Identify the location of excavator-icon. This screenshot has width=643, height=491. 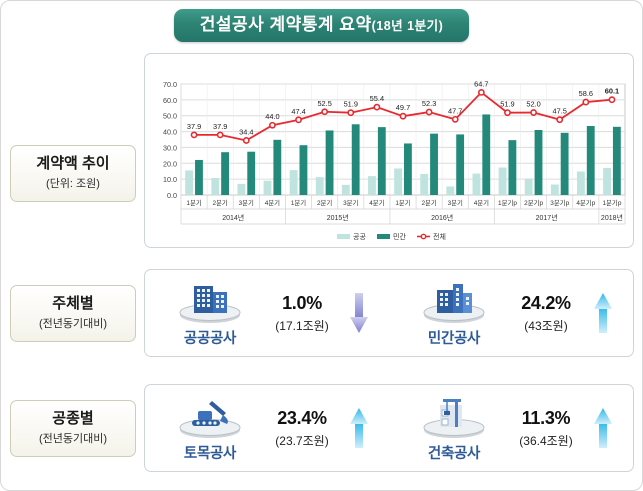
(210, 419).